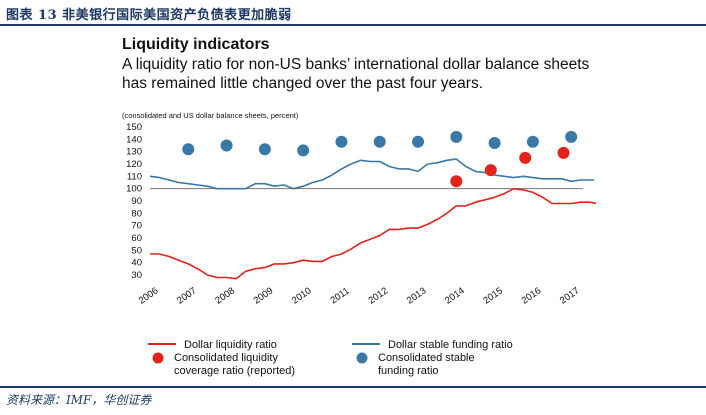 The width and height of the screenshot is (706, 415). Describe the element at coordinates (426, 358) in the screenshot. I see `legend-label-consolidated-nsfr: Consolidated stable` at that location.